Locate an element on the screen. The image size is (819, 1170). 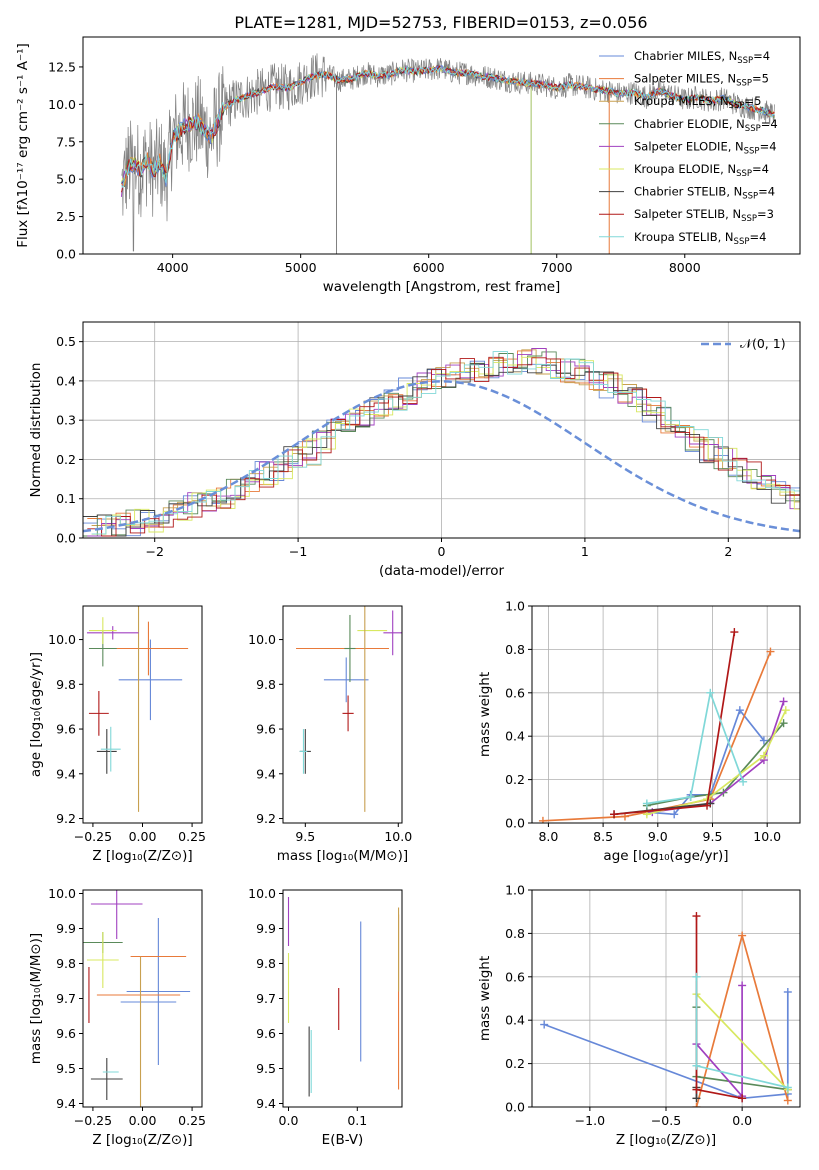
legend-entry-normal: 𝒩(0, 1) is located at coordinates (763, 343).